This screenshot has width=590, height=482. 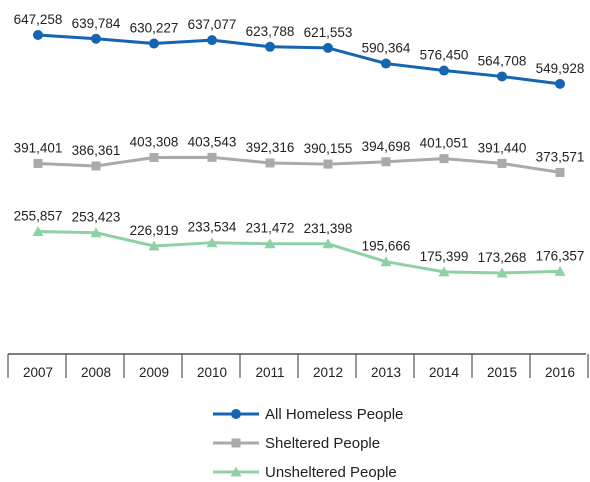 I want to click on x-tick-label-2016: 2016, so click(x=560, y=372).